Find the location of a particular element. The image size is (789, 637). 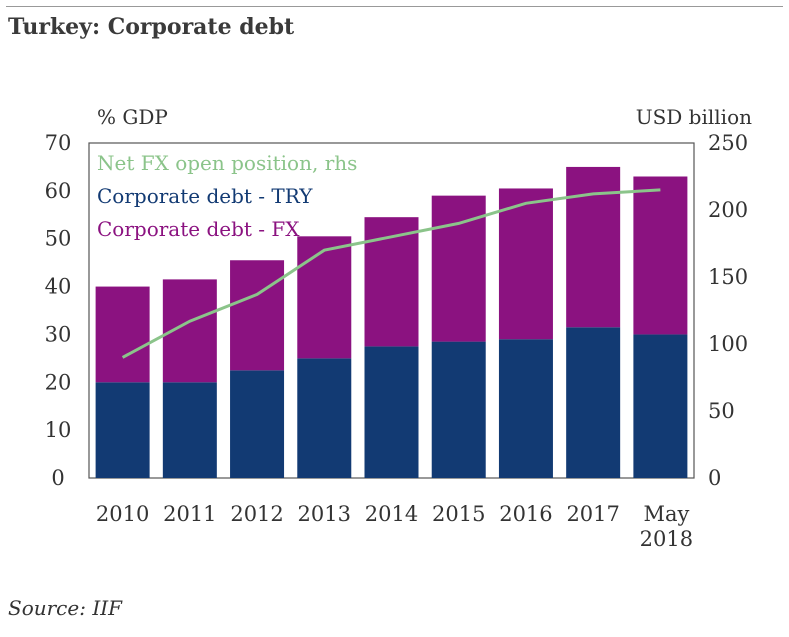

right-axis-unit: USD billion is located at coordinates (694, 117).